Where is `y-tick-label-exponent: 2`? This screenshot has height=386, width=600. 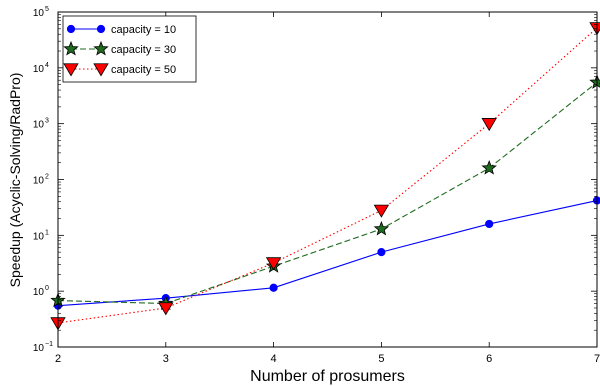
y-tick-label-exponent: 2 is located at coordinates (47, 177).